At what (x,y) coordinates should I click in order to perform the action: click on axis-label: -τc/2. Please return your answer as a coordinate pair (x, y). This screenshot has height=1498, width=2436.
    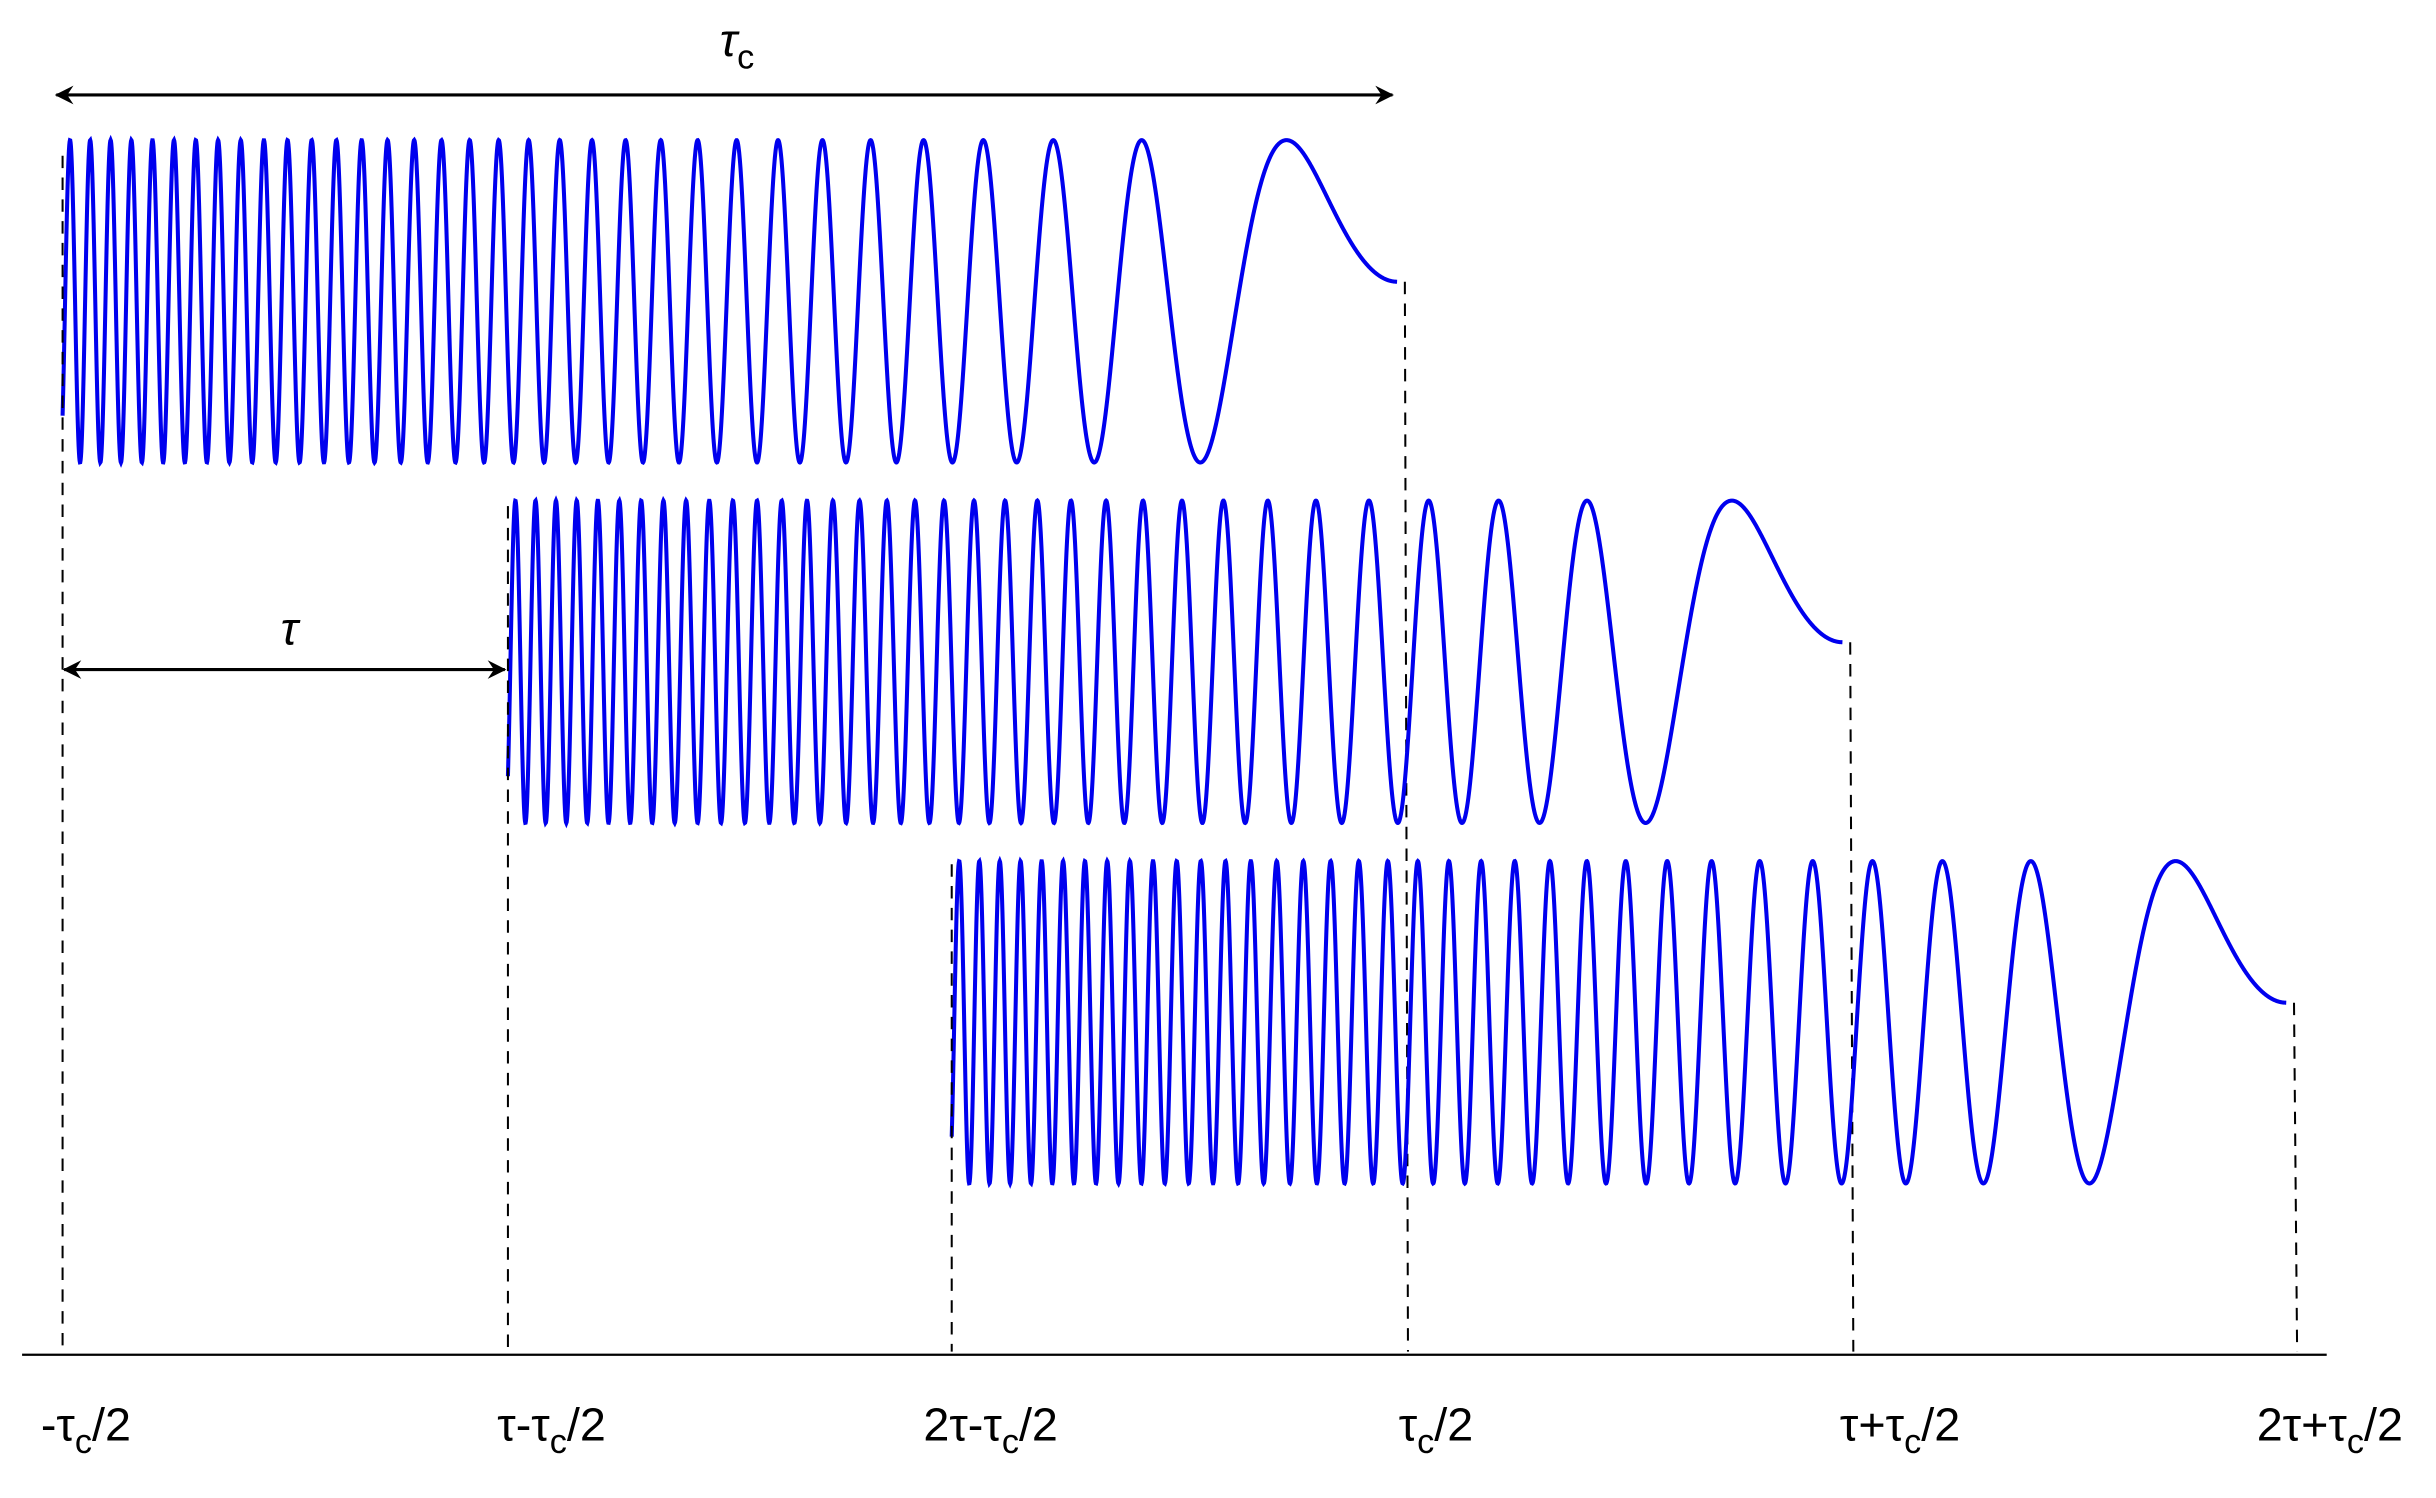
    Looking at the image, I should click on (86, 1429).